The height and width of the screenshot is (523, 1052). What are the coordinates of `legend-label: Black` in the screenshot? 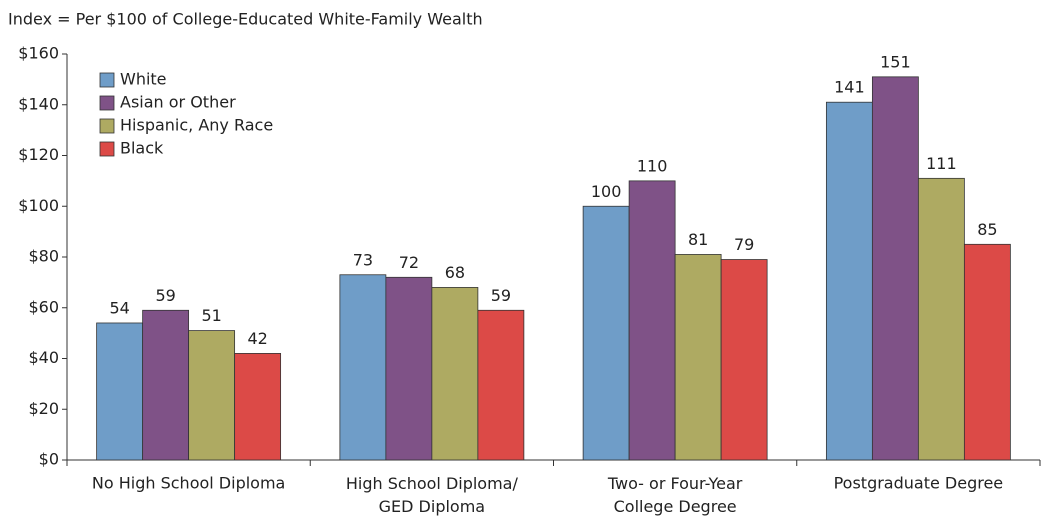 It's located at (142, 148).